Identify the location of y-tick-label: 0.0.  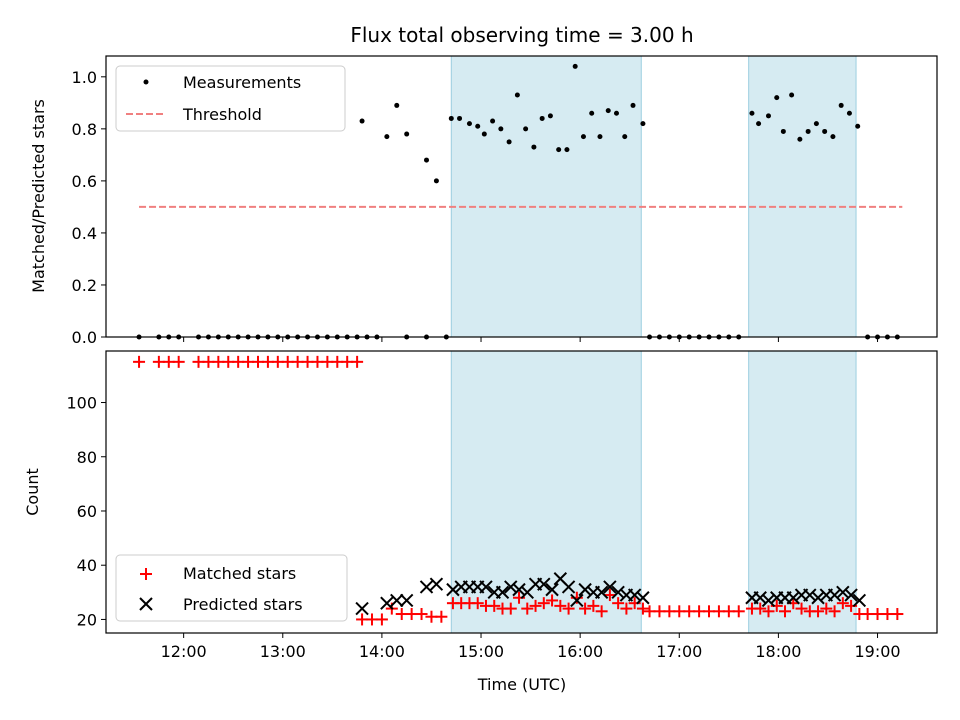
(84, 337).